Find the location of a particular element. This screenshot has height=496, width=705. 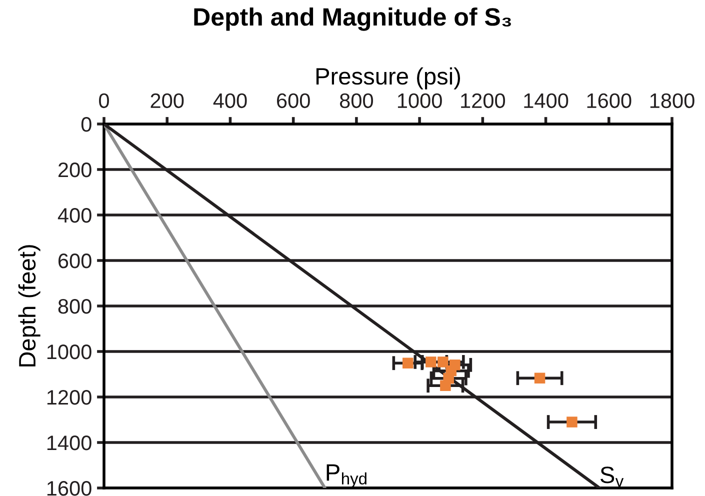

x-tick-label: 1400 is located at coordinates (546, 100).